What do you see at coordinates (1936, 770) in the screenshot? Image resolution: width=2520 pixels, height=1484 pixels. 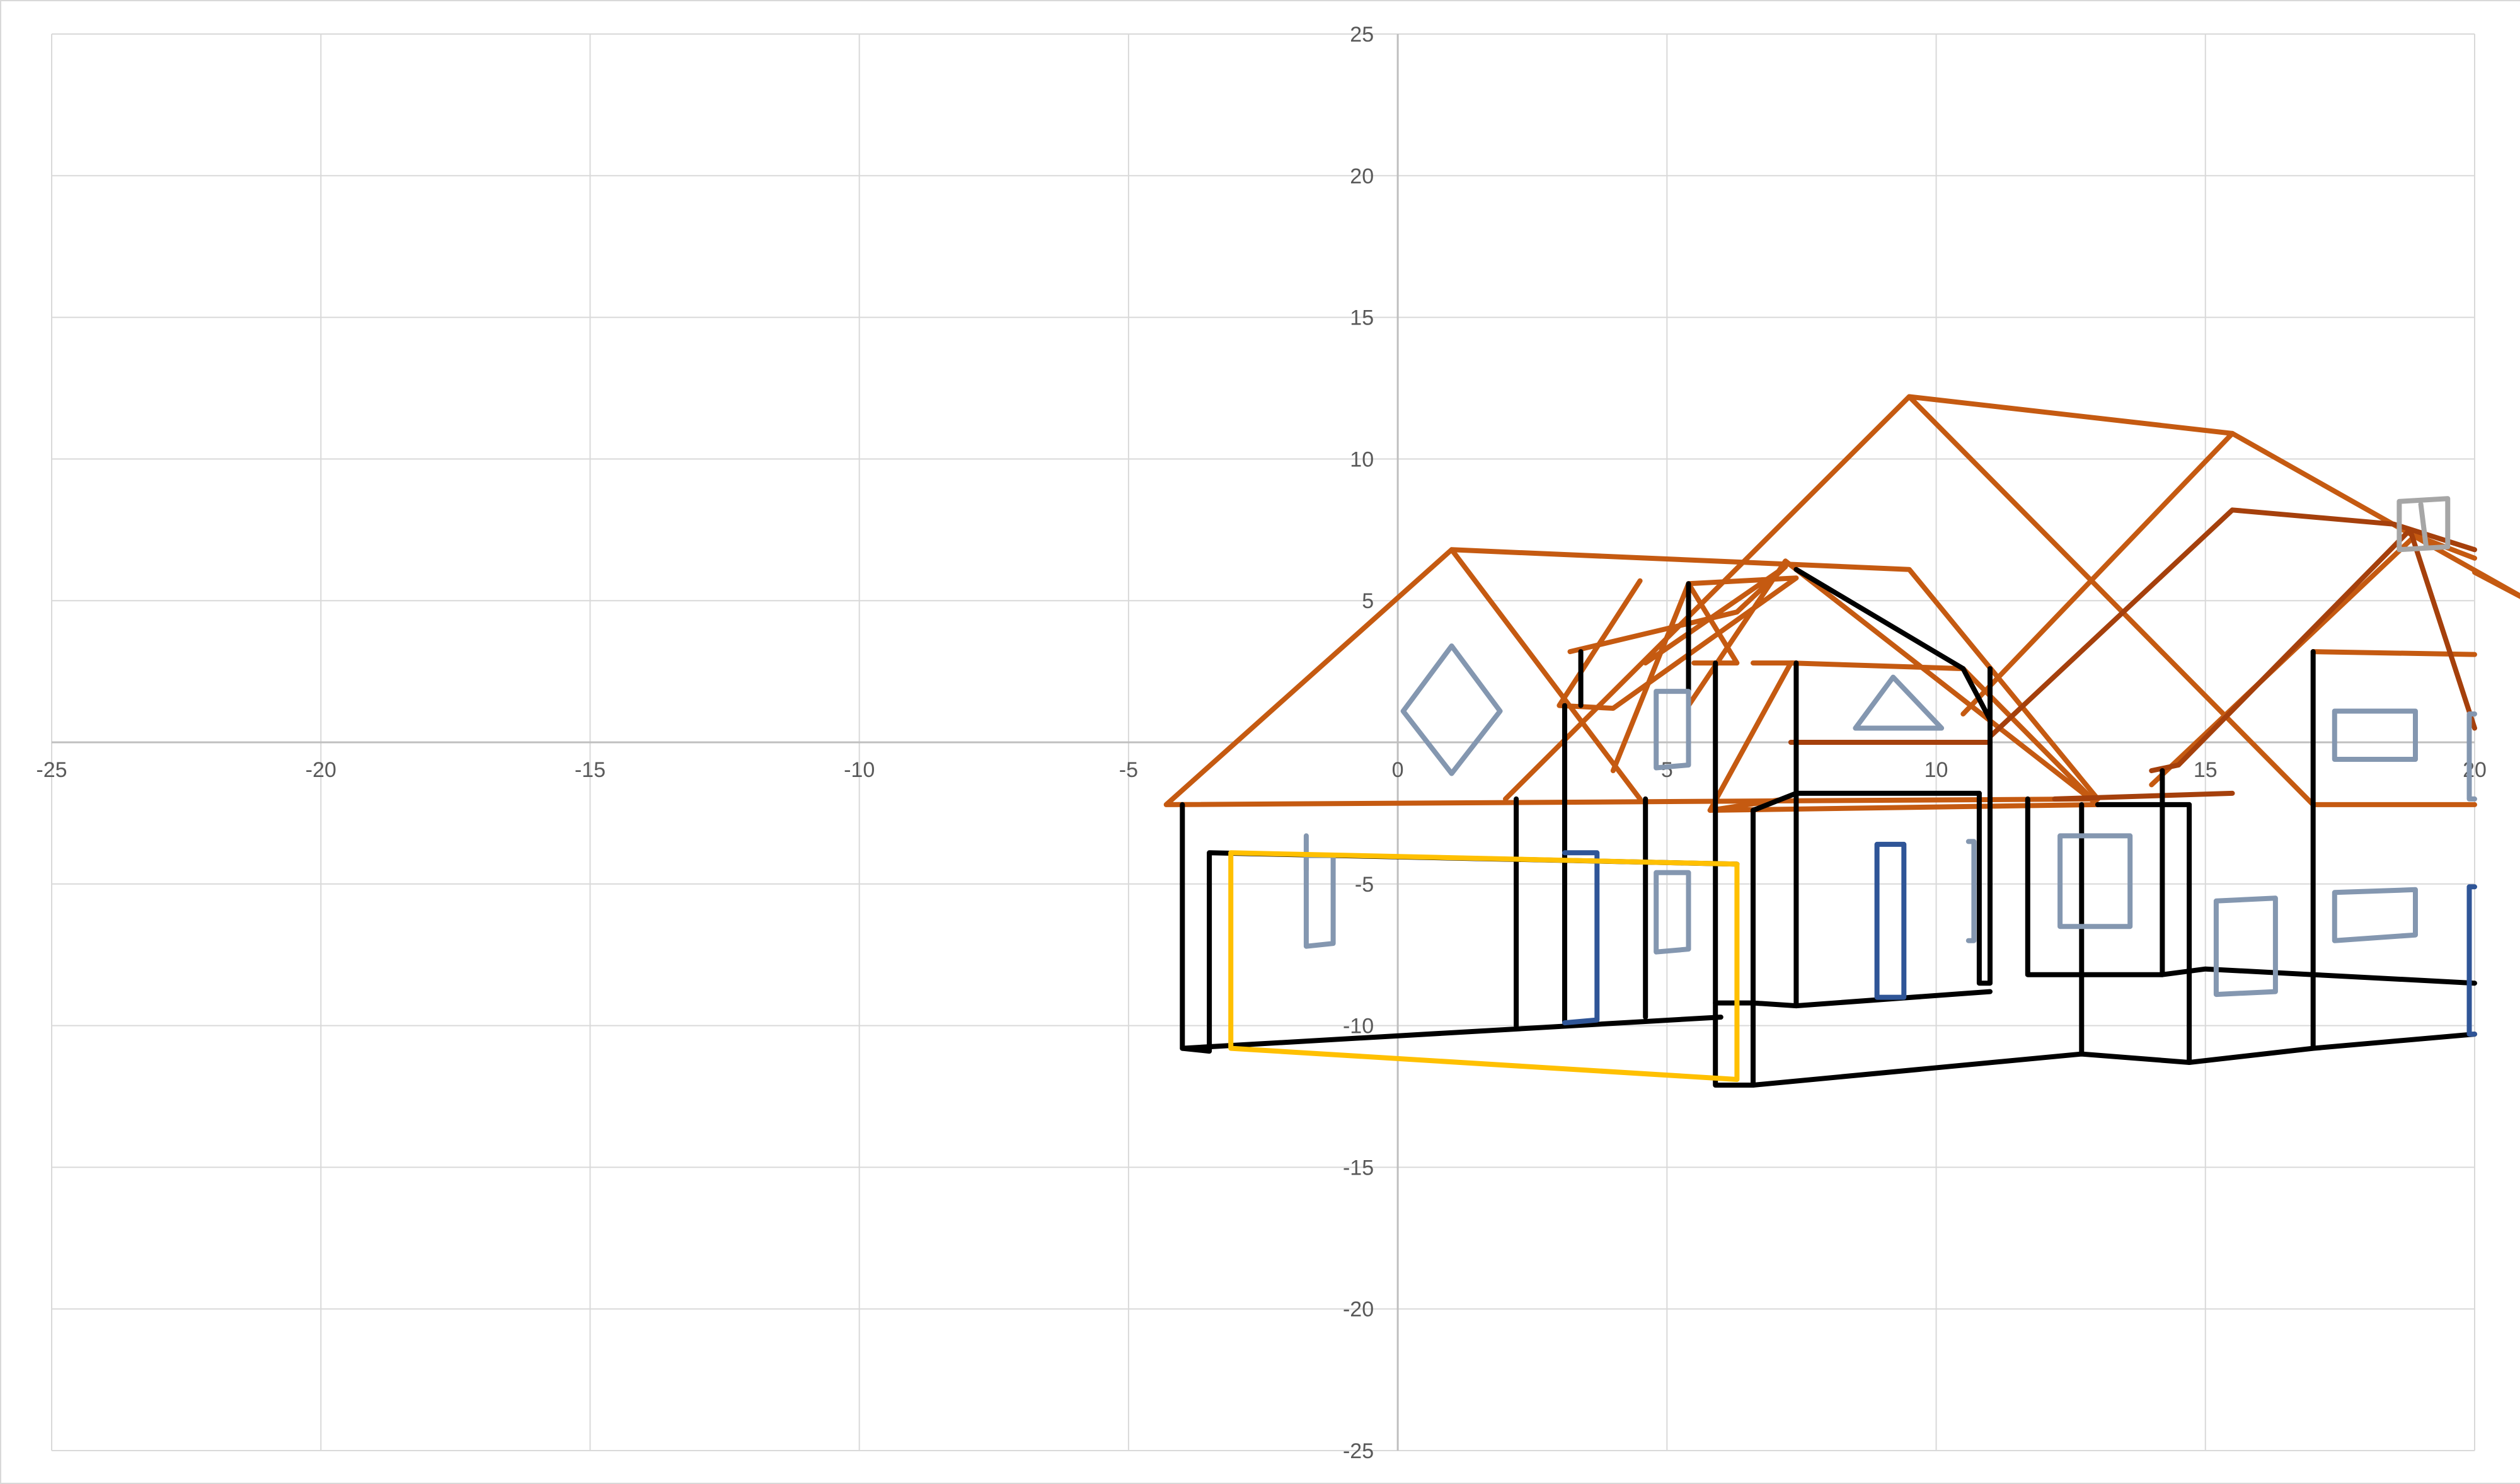 I see `x-tick-label: 10` at bounding box center [1936, 770].